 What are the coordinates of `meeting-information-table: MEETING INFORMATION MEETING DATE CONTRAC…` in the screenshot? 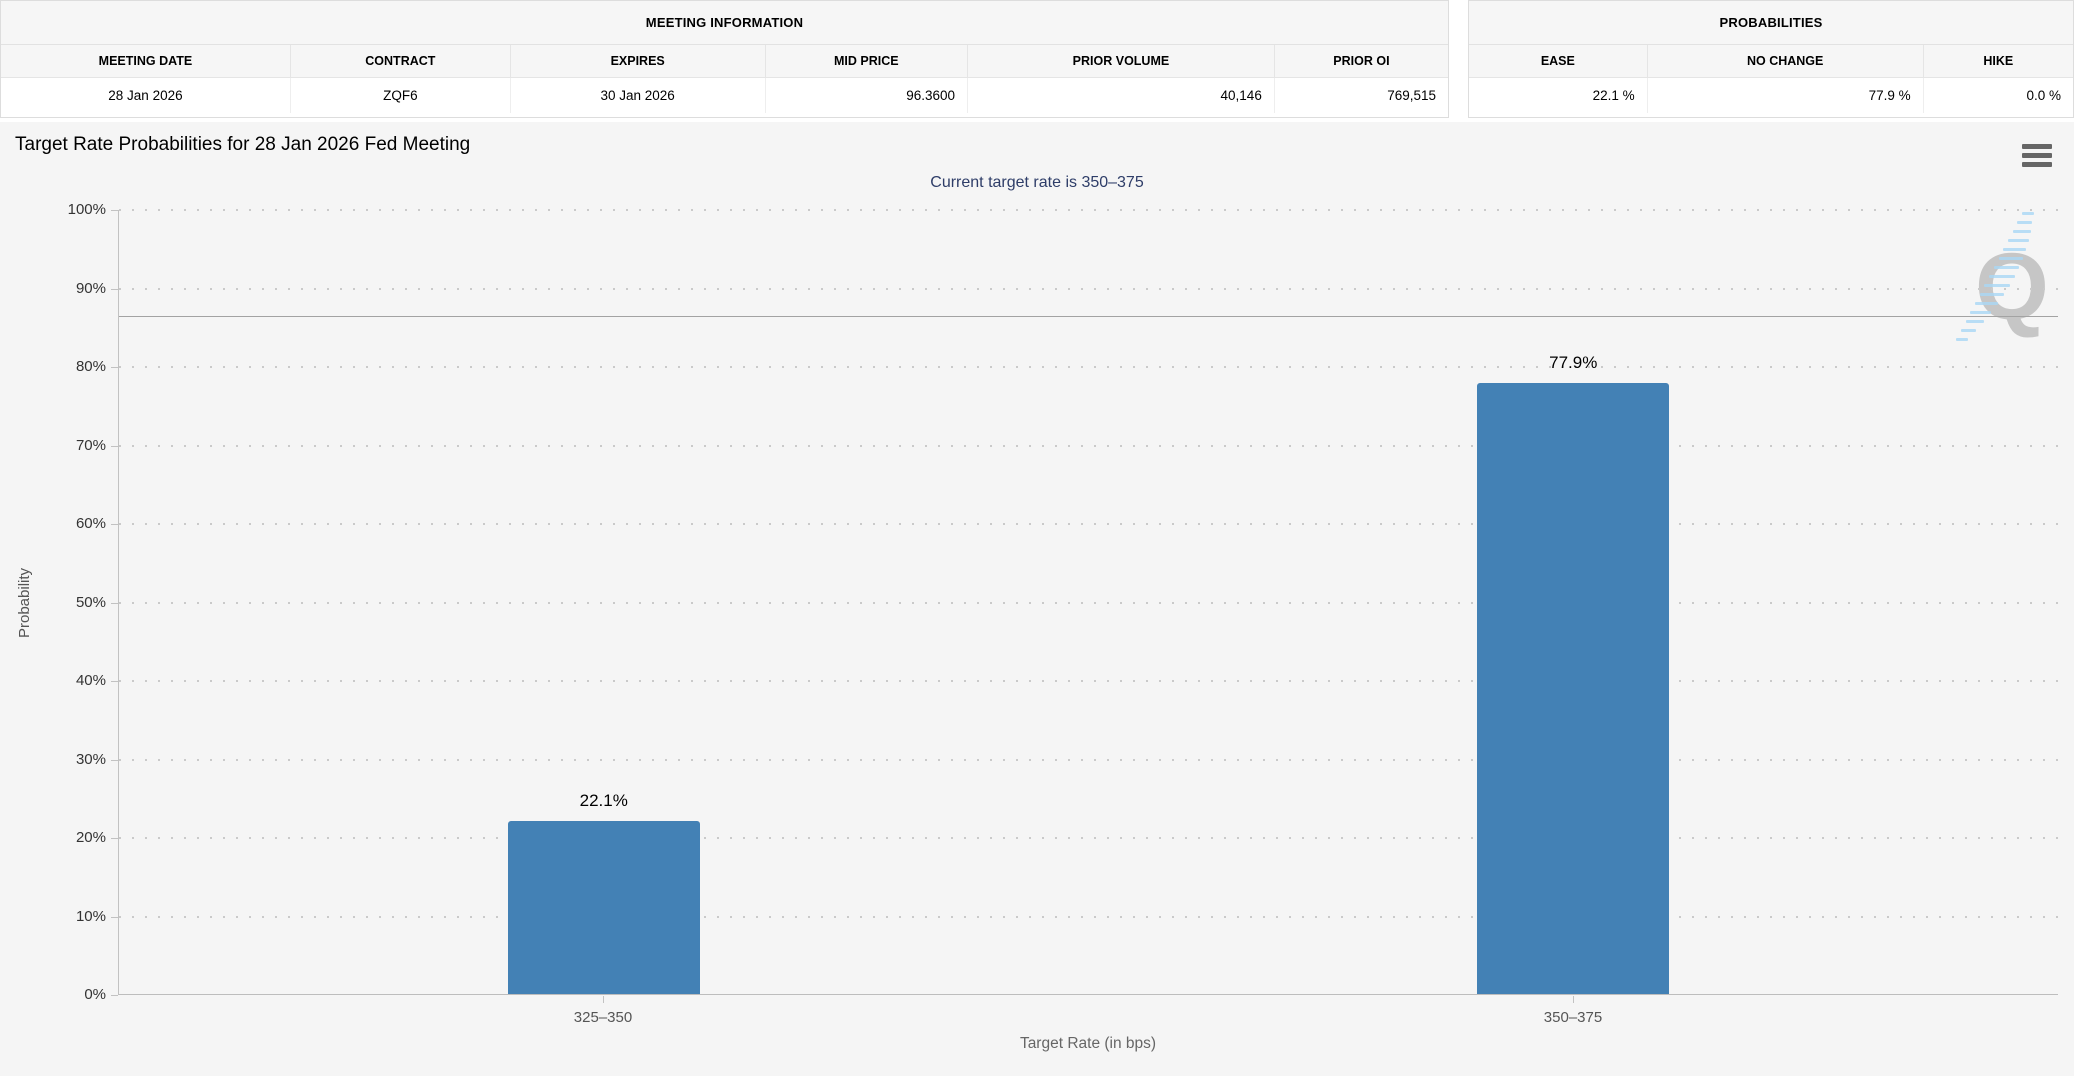 It's located at (724, 59).